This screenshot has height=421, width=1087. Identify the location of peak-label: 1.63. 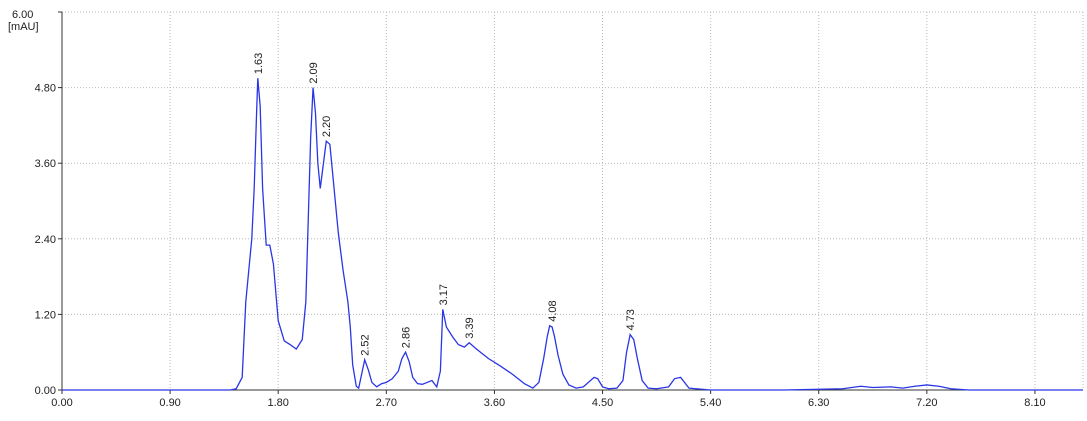
(259, 63).